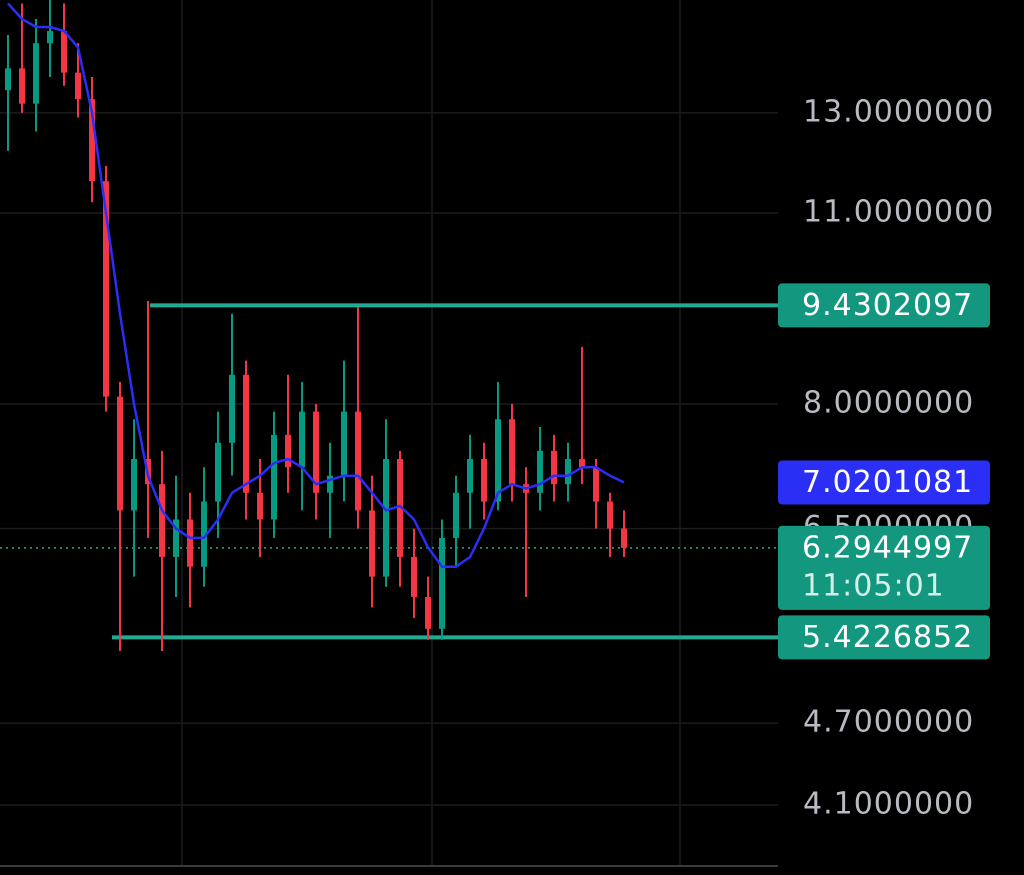 Image resolution: width=1024 pixels, height=875 pixels. I want to click on y-tick-label: 8.0000000, so click(888, 403).